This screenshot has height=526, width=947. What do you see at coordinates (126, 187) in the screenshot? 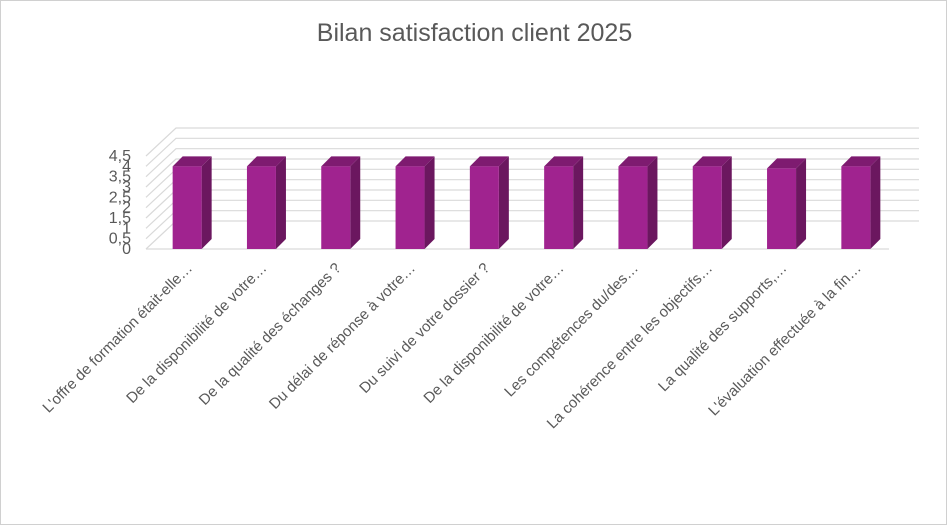
I see `y-tick-label: 3` at bounding box center [126, 187].